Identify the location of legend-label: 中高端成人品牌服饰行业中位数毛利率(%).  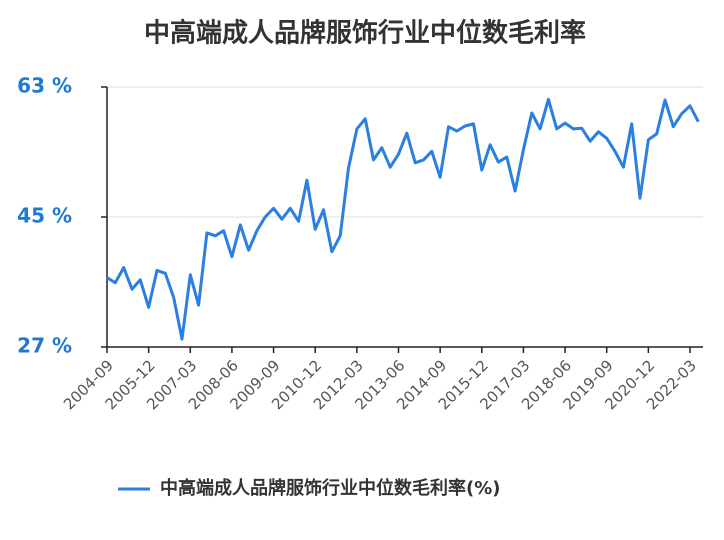
(330, 488).